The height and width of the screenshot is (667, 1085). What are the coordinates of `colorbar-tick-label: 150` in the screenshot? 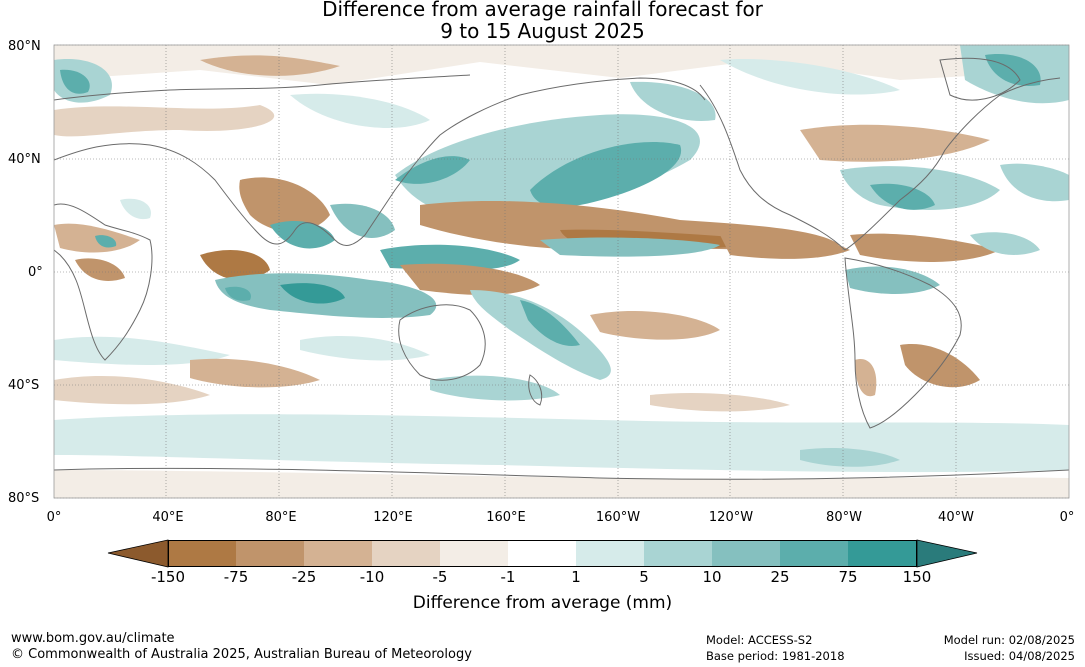 It's located at (917, 577).